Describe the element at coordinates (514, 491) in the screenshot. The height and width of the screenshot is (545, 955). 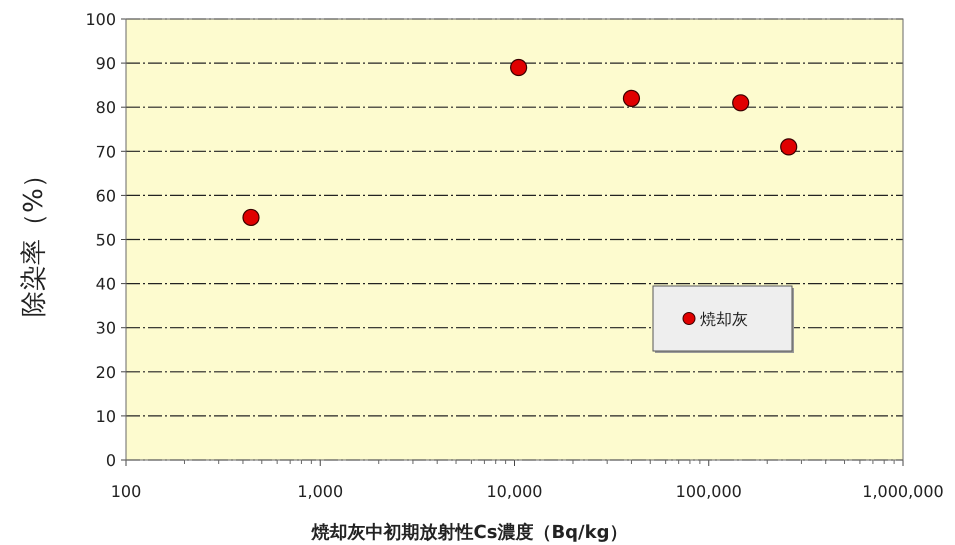
I see `x-tick-label: 10,000` at that location.